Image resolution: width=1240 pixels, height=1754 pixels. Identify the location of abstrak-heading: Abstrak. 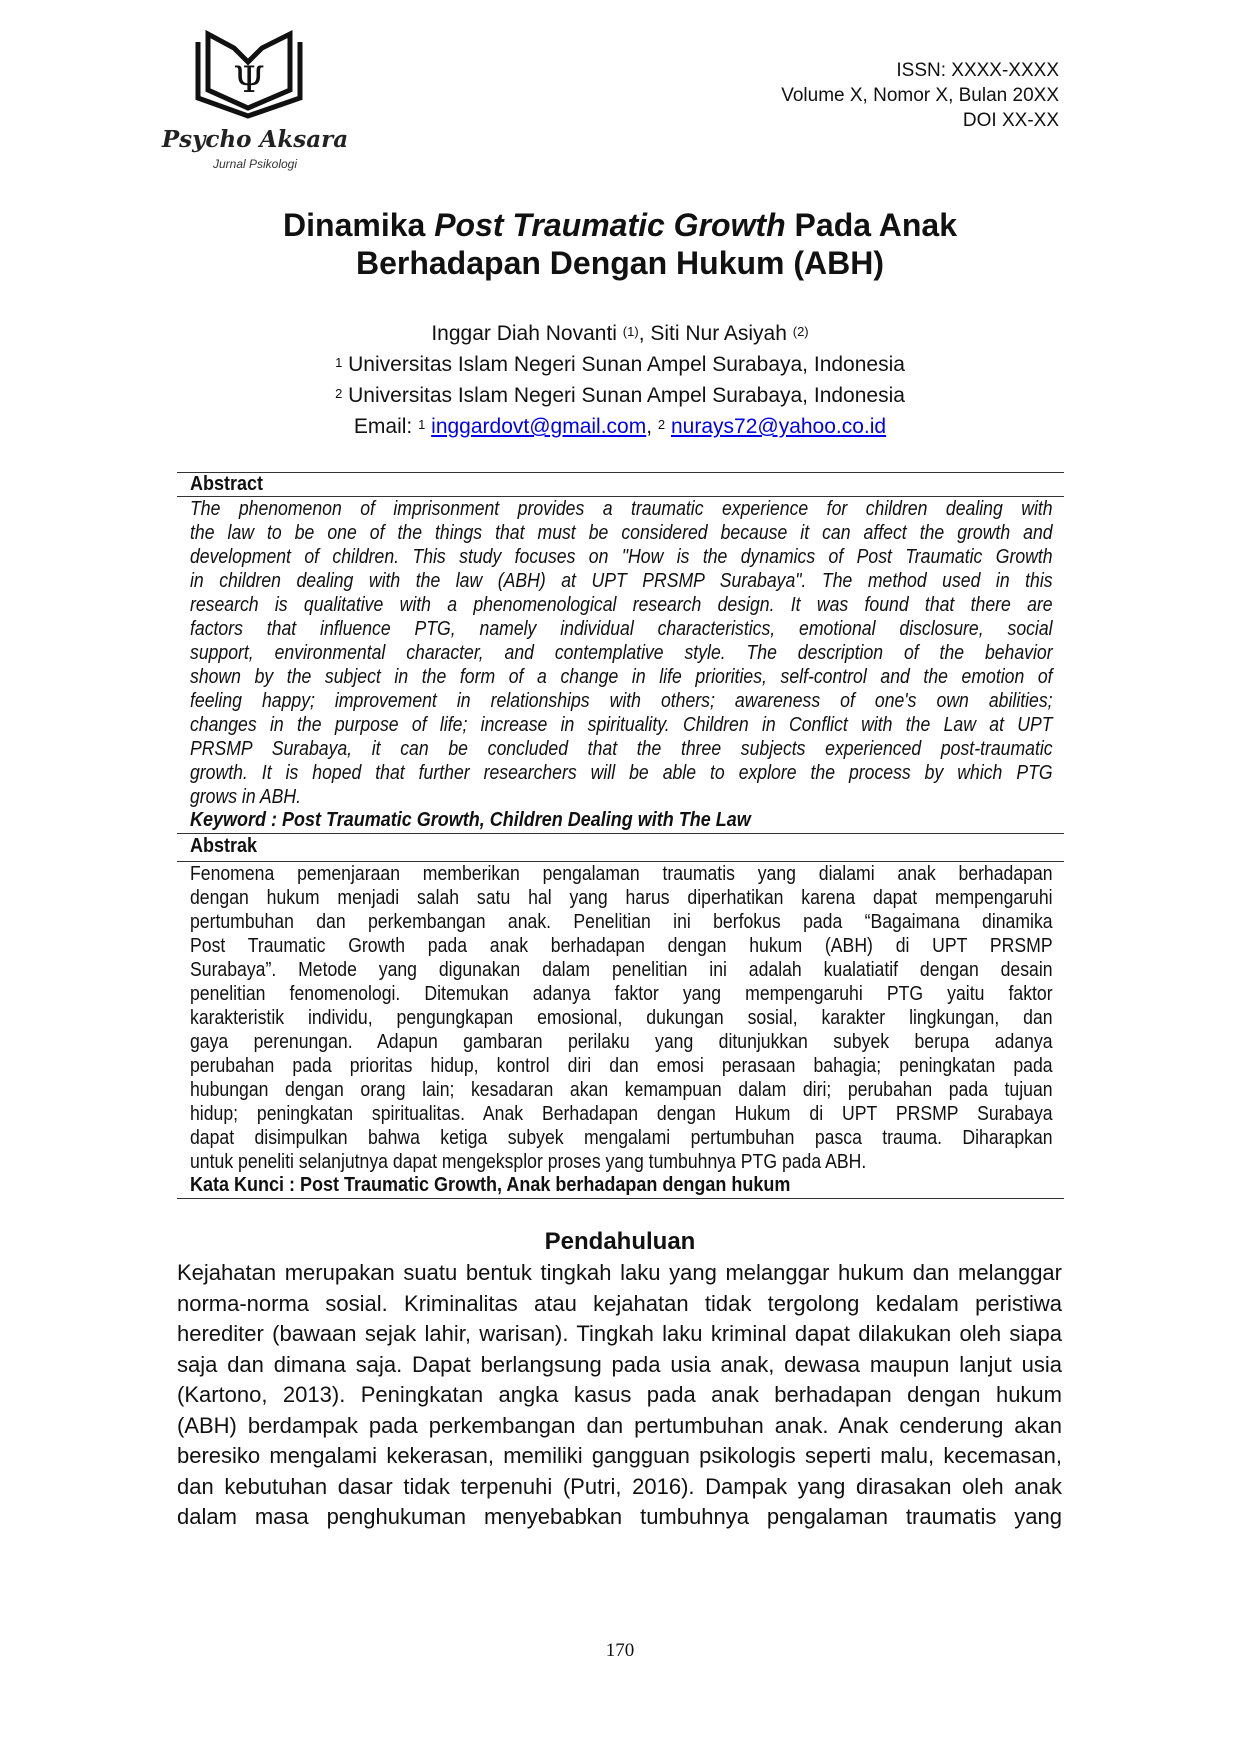
(224, 846).